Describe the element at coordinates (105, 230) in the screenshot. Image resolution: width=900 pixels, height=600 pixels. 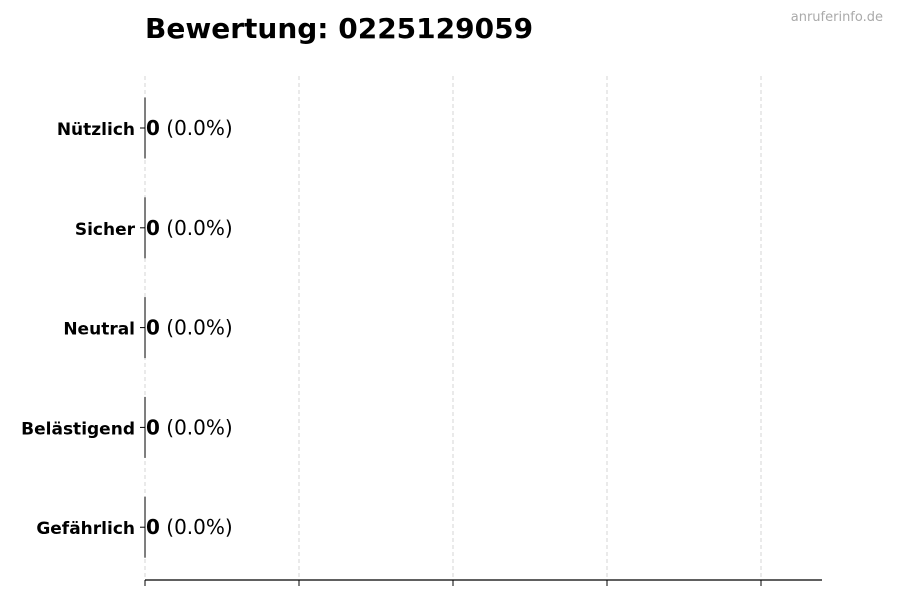
I see `y-tick-label: Sicher` at that location.